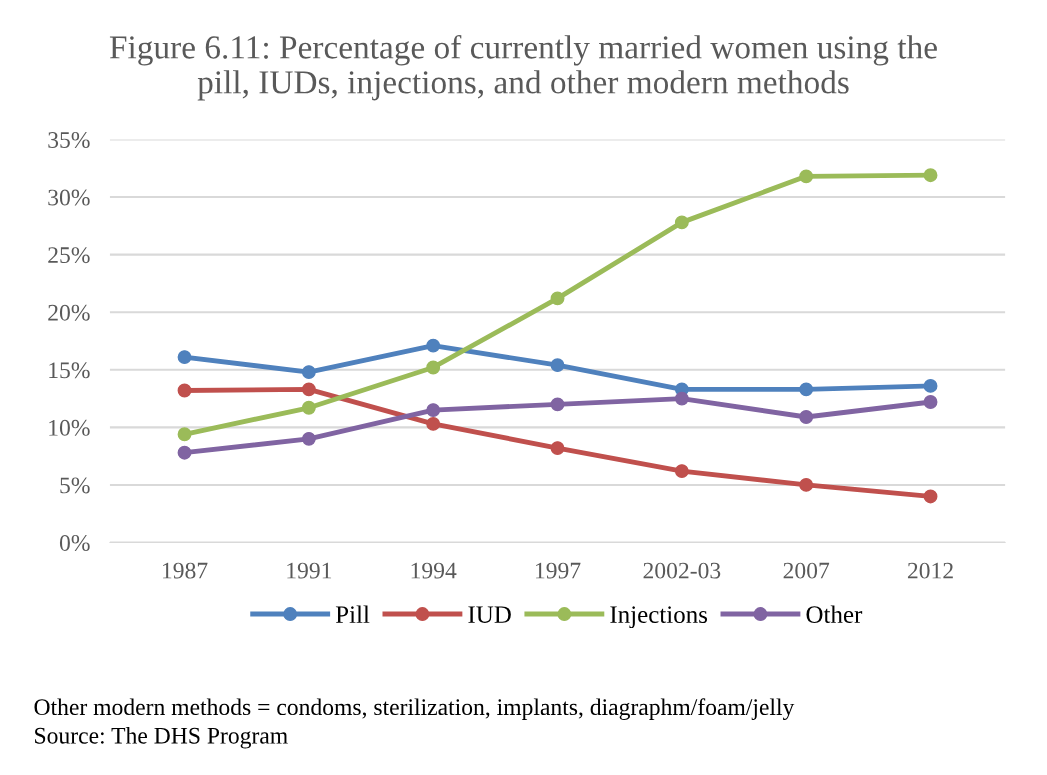  Describe the element at coordinates (69, 139) in the screenshot. I see `y-tick-label: 35%` at that location.